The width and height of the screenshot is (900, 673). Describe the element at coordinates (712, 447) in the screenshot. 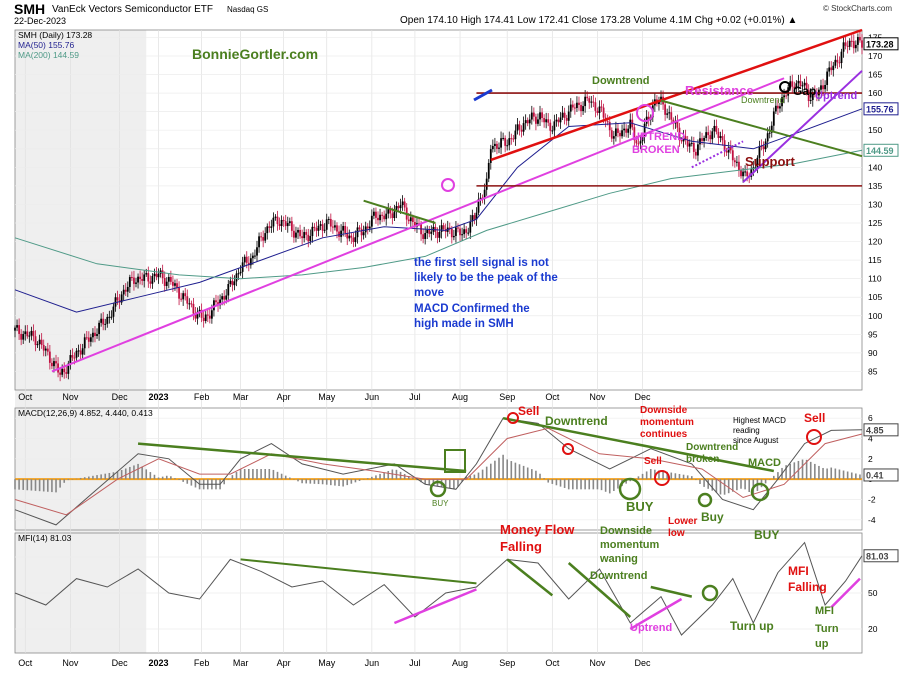

I see `macd-downtrend-broken-1: Downtrend` at that location.